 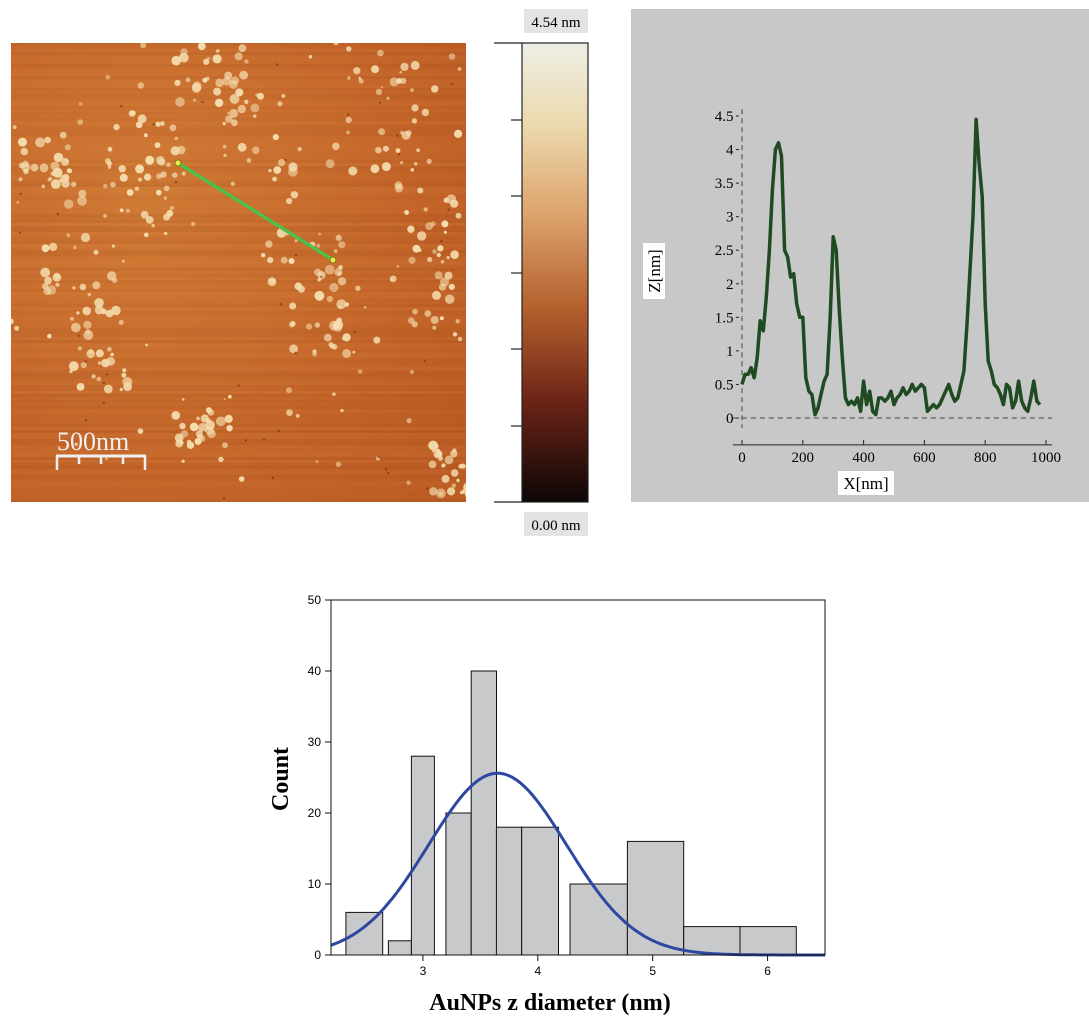 I want to click on histogram-x-axis-label: AuNPs z diameter (nm), so click(x=550, y=1003).